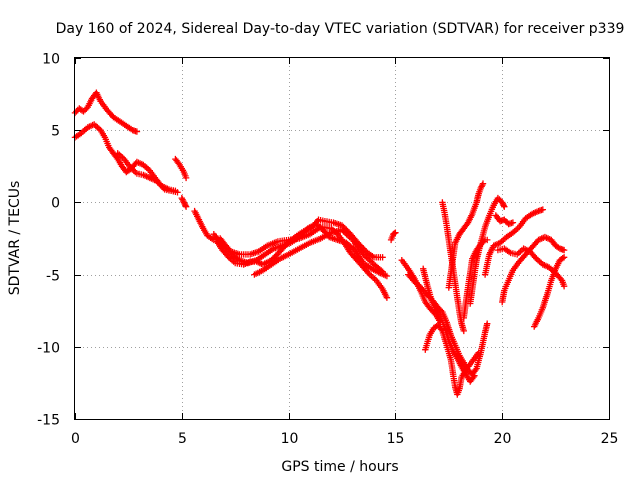 Image resolution: width=640 pixels, height=480 pixels. Describe the element at coordinates (55, 132) in the screenshot. I see `y-tick-label: 5` at that location.